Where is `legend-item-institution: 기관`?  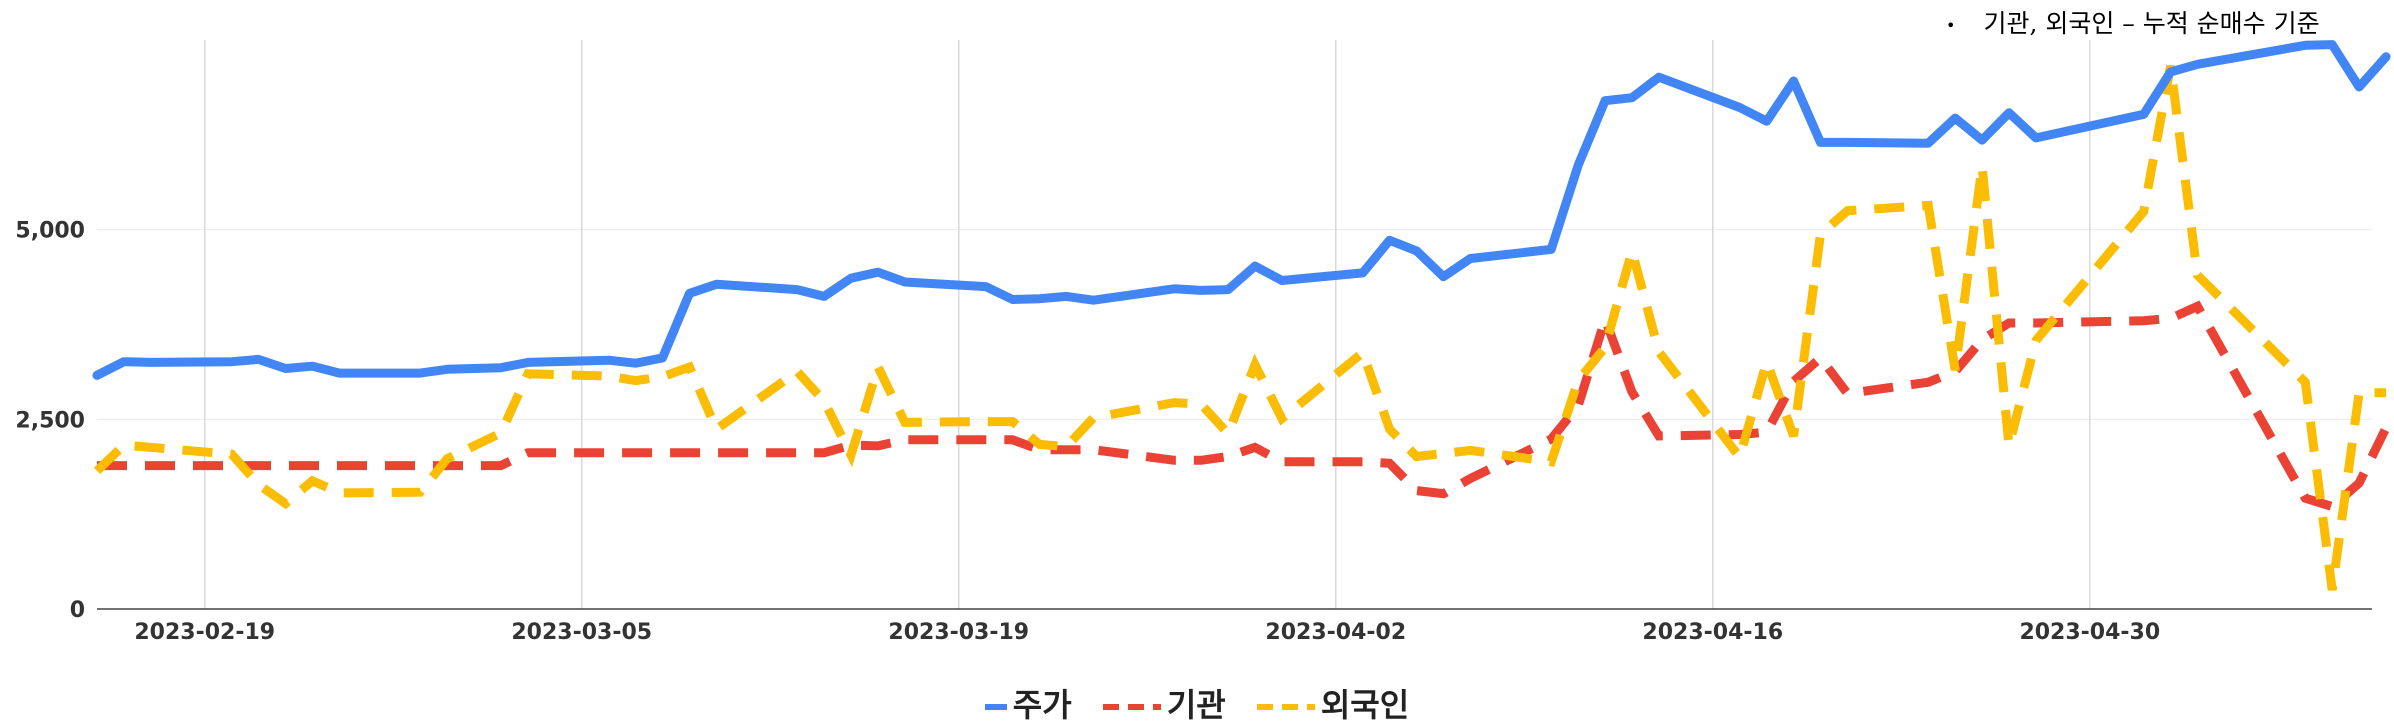
legend-item-institution: 기관 is located at coordinates (1164, 703).